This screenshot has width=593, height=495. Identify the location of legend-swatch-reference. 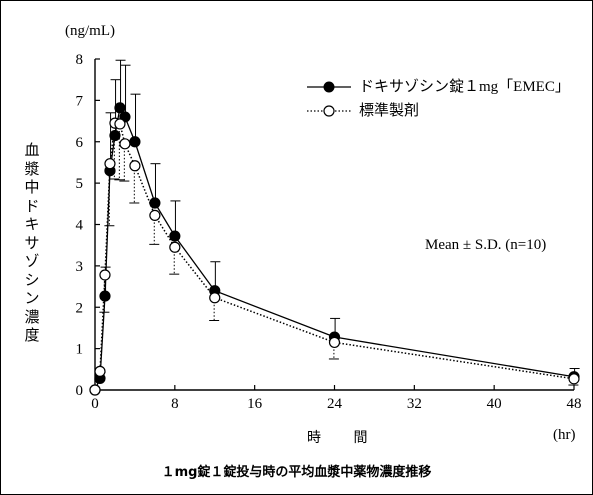
(329, 111).